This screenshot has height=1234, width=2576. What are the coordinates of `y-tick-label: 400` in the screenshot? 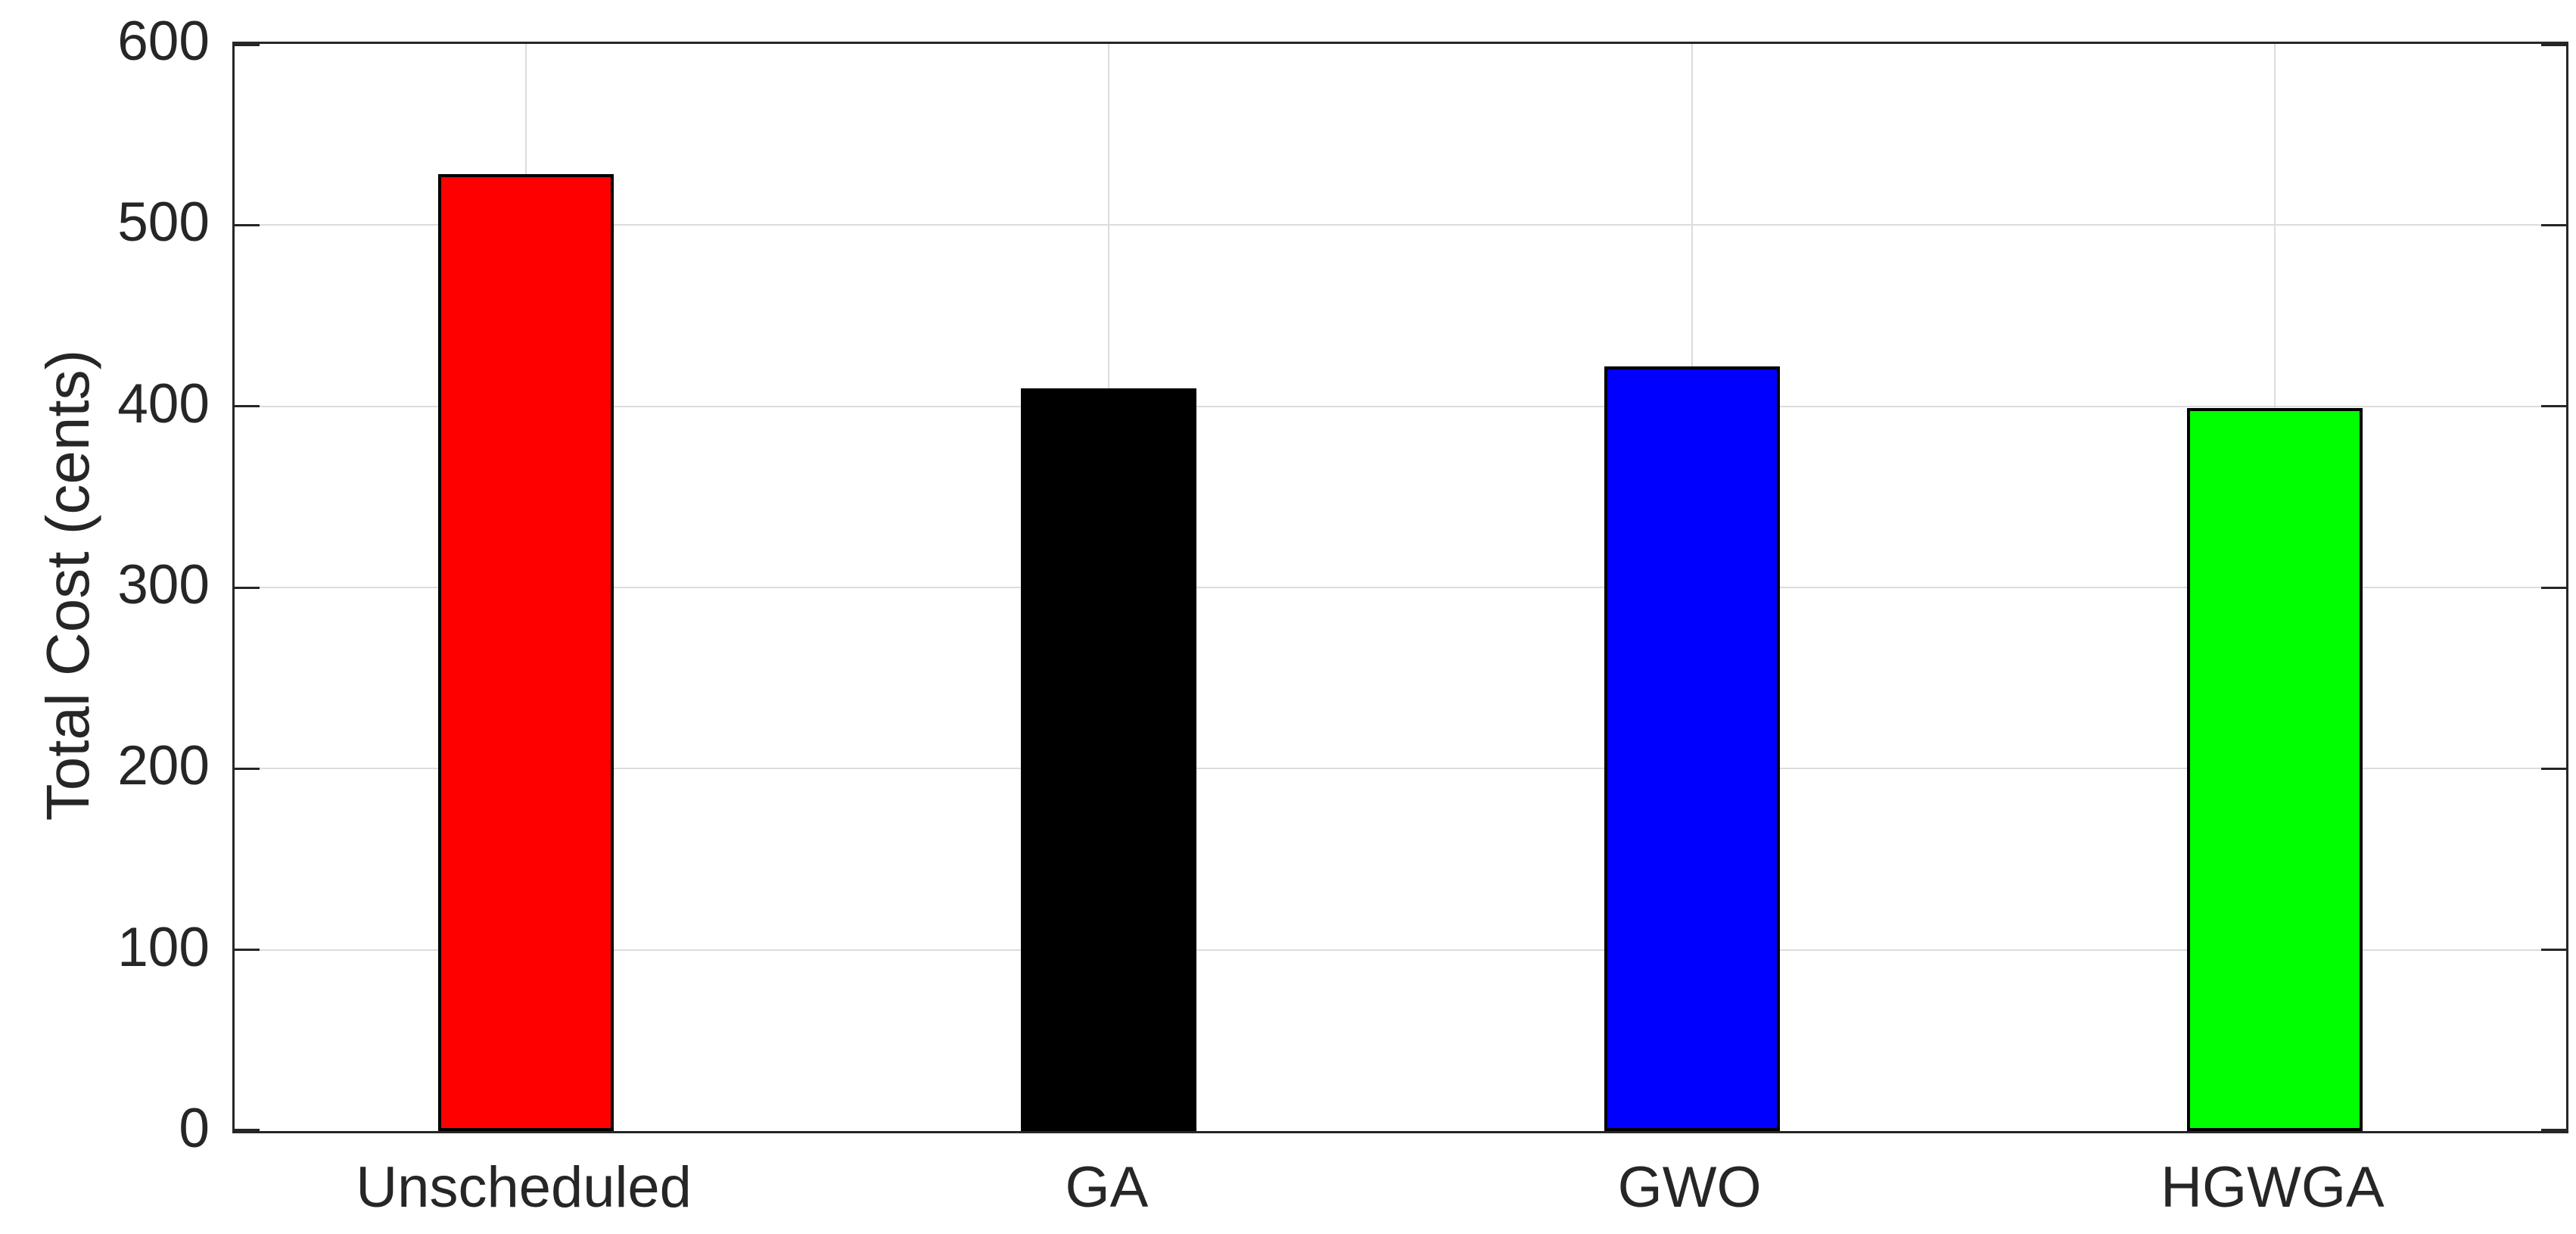 It's located at (163, 403).